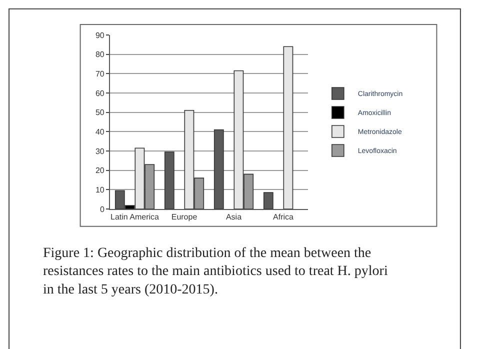  Describe the element at coordinates (100, 93) in the screenshot. I see `y-tick-label: 60` at that location.